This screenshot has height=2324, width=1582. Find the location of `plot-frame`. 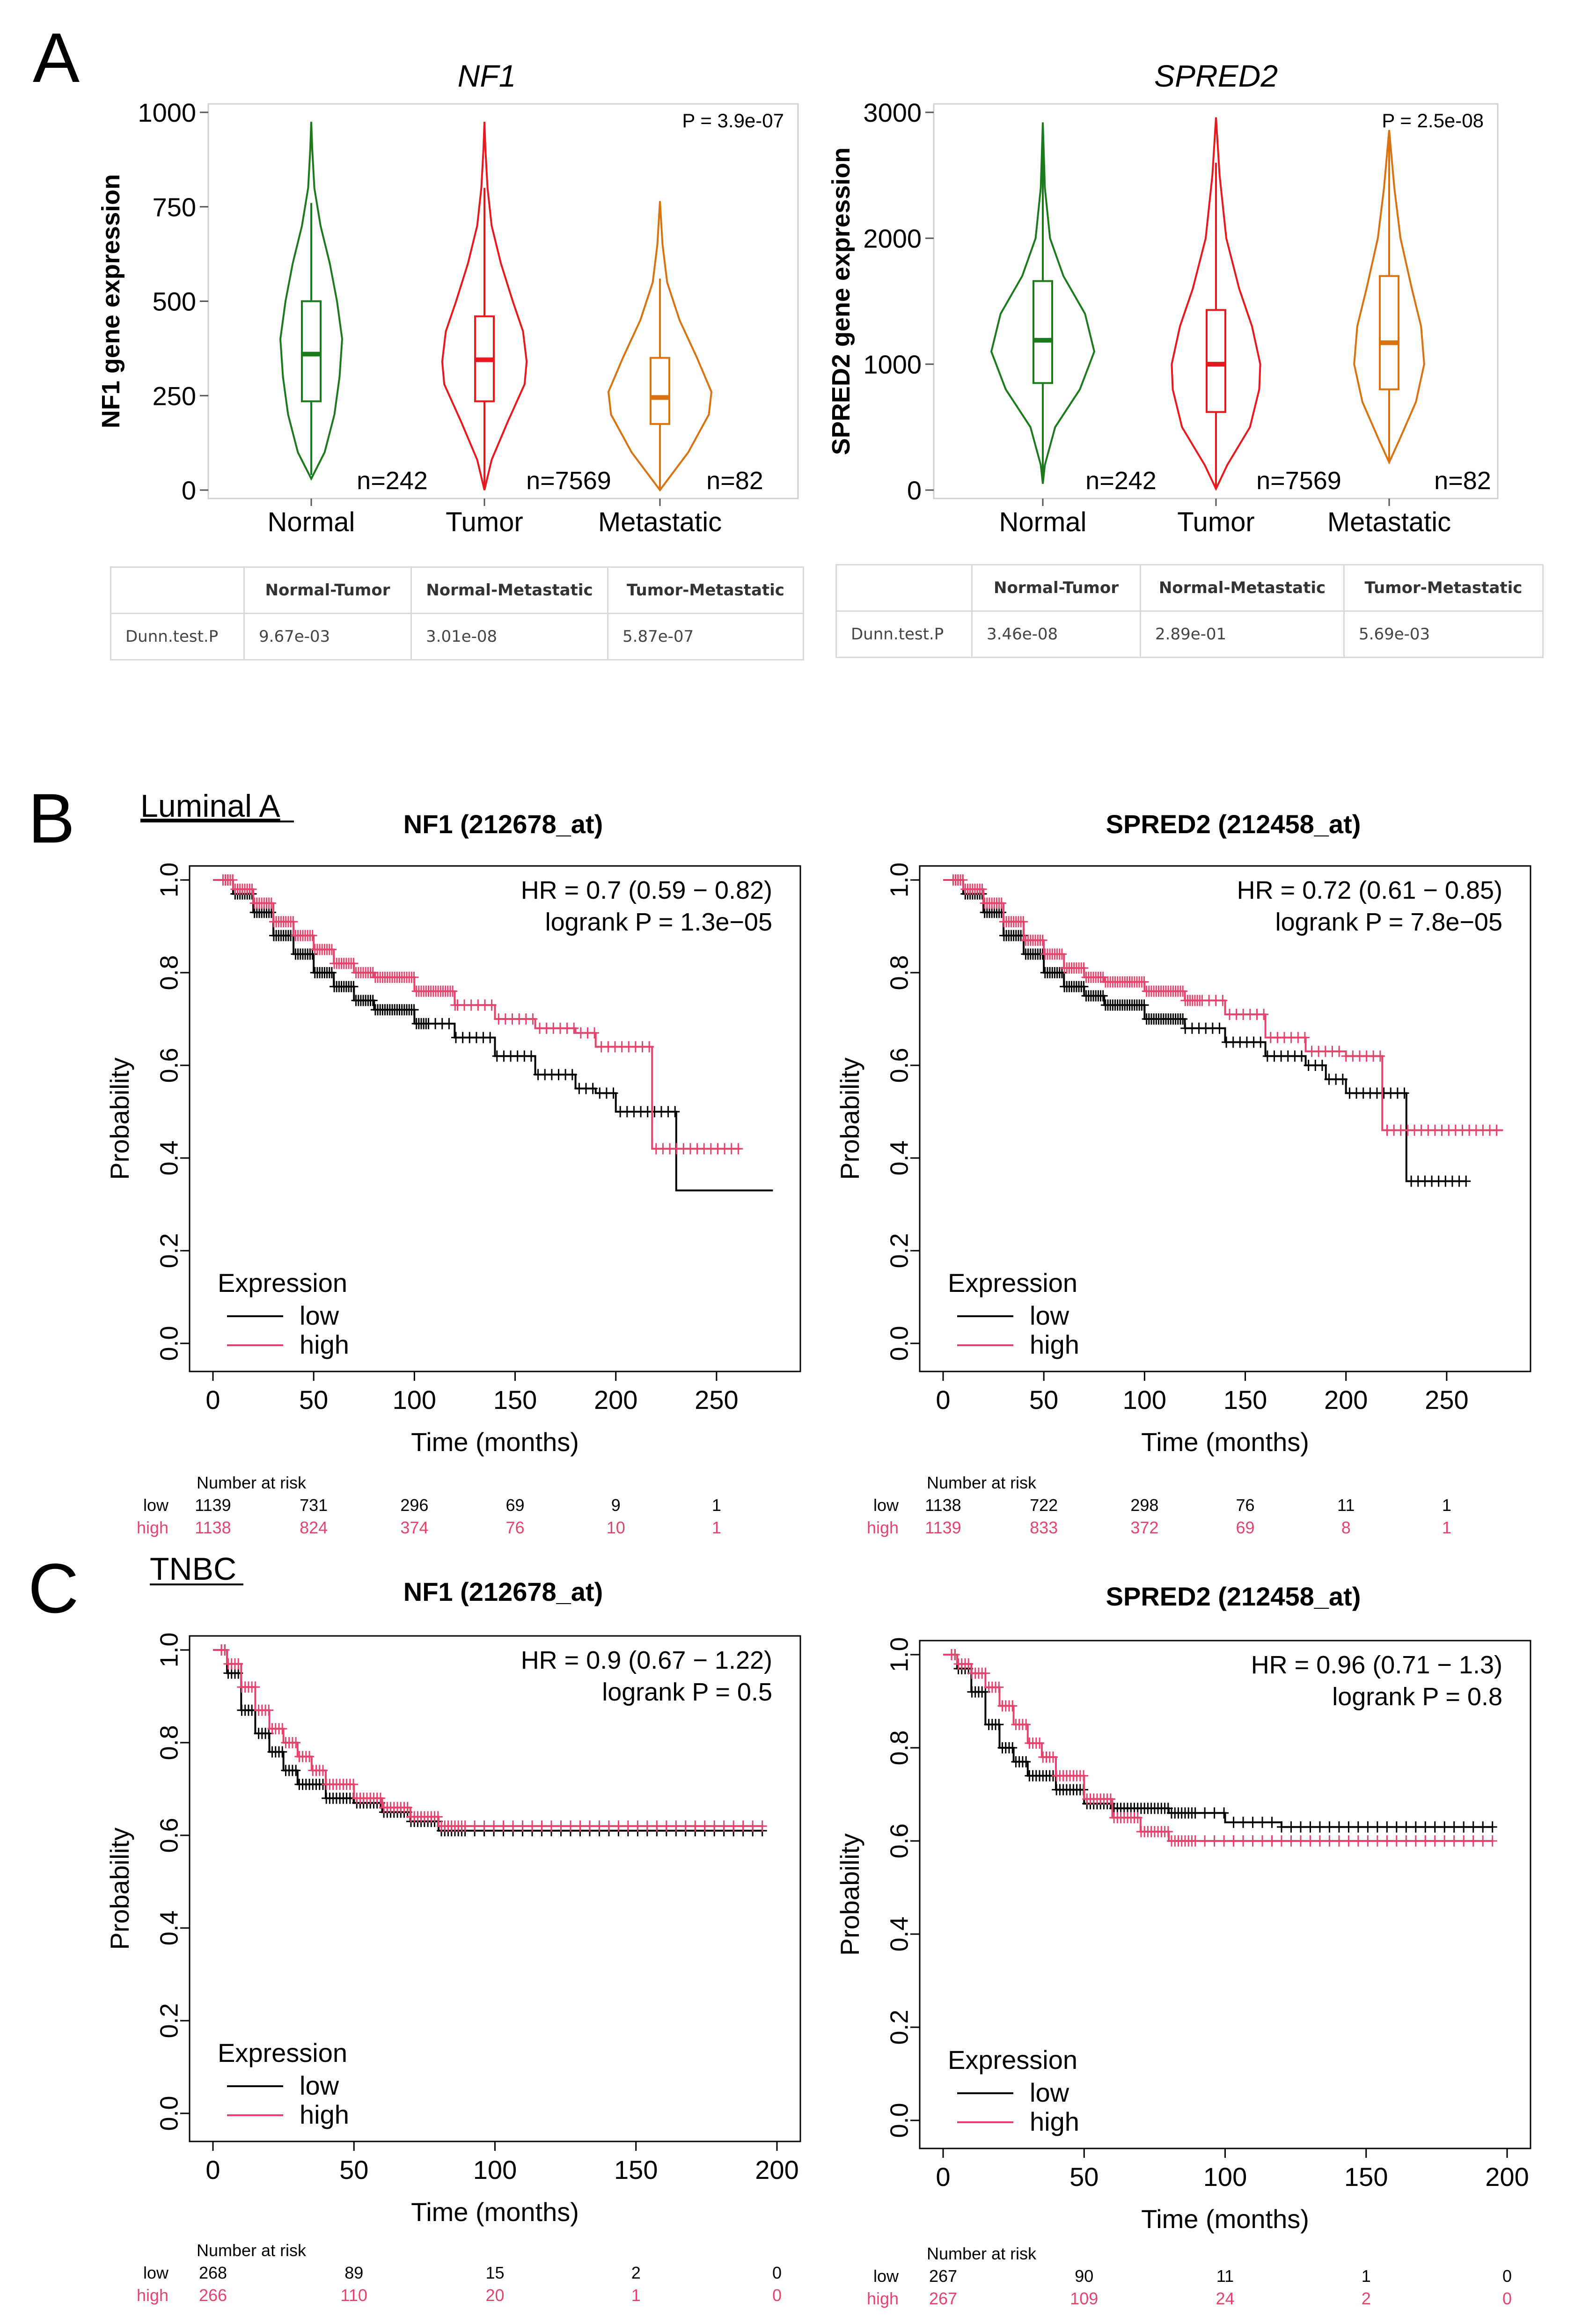

plot-frame is located at coordinates (1225, 1119).